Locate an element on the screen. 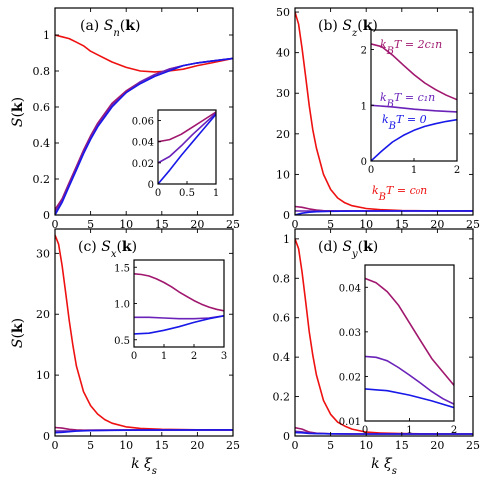  inset-c: 0 1 2 3 0.5 1.0 1.5 is located at coordinates (170, 310).